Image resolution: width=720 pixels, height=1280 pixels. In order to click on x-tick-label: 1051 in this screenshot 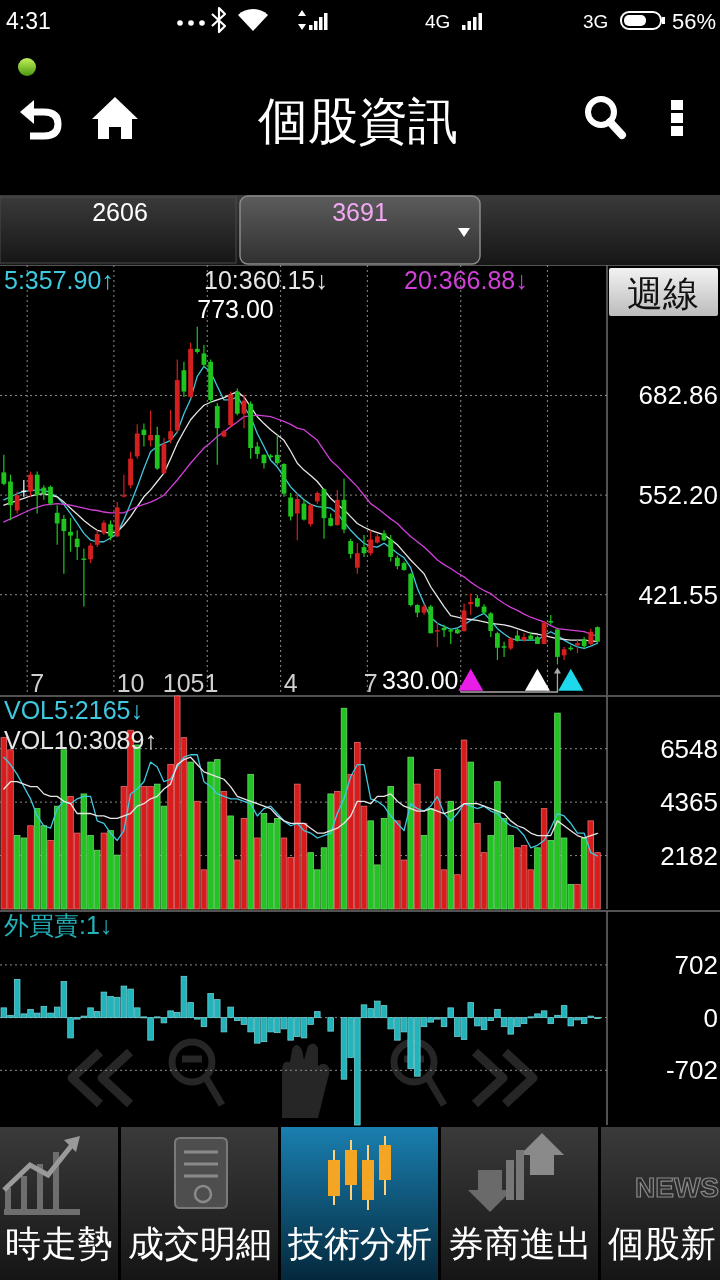, I will do `click(190, 683)`.